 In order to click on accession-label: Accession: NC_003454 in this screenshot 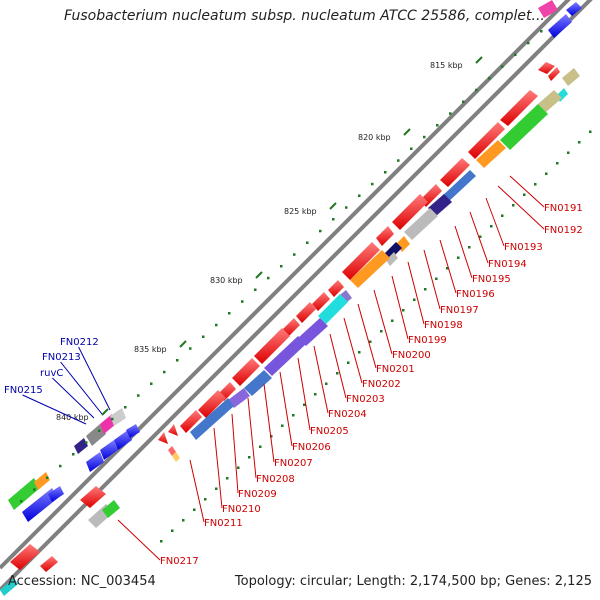, I will do `click(82, 581)`.